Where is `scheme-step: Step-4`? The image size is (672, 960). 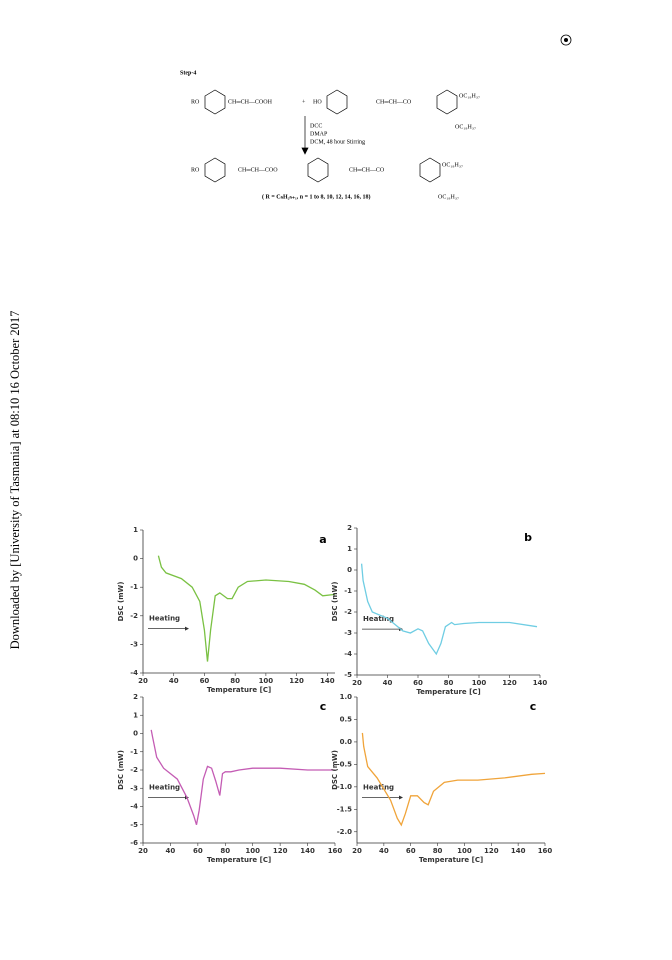 scheme-step: Step-4 is located at coordinates (188, 73).